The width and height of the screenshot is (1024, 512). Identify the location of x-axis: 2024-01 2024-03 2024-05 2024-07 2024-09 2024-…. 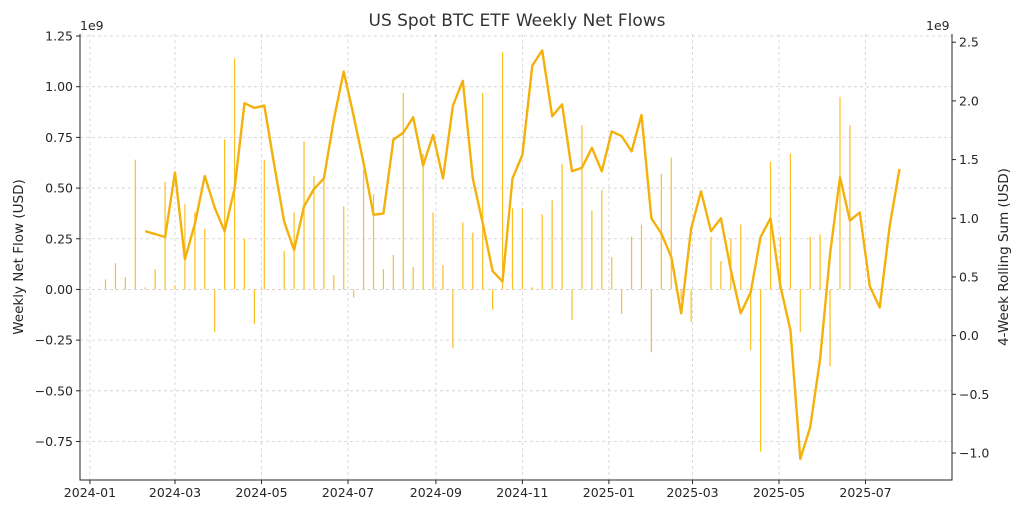
(478, 490).